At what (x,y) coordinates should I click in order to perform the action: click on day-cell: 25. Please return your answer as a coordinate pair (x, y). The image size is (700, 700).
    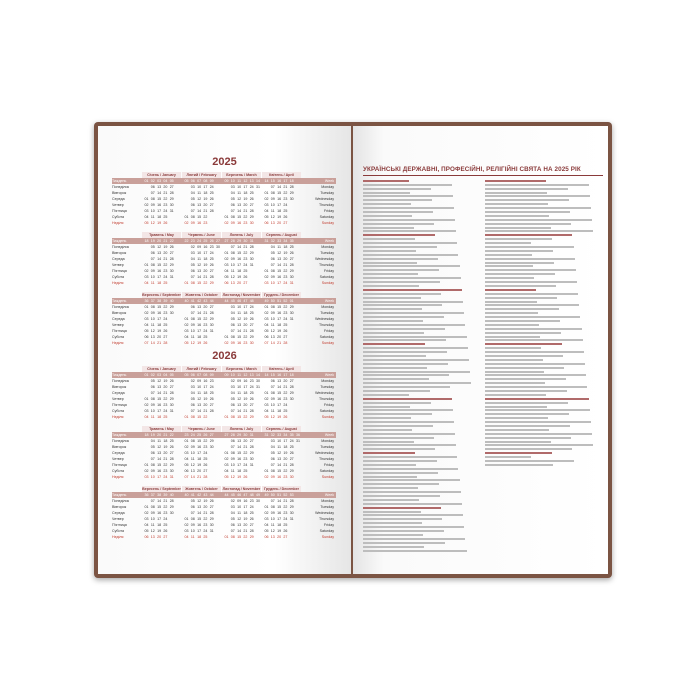
    Looking at the image, I should click on (251, 393).